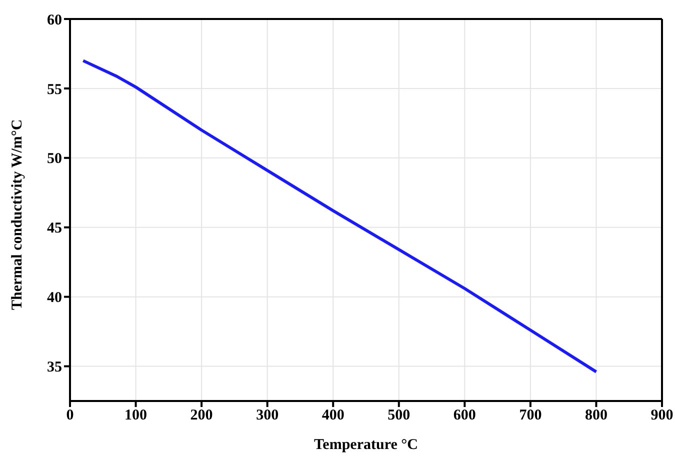 The width and height of the screenshot is (675, 461). I want to click on x-tick-label: 400, so click(333, 416).